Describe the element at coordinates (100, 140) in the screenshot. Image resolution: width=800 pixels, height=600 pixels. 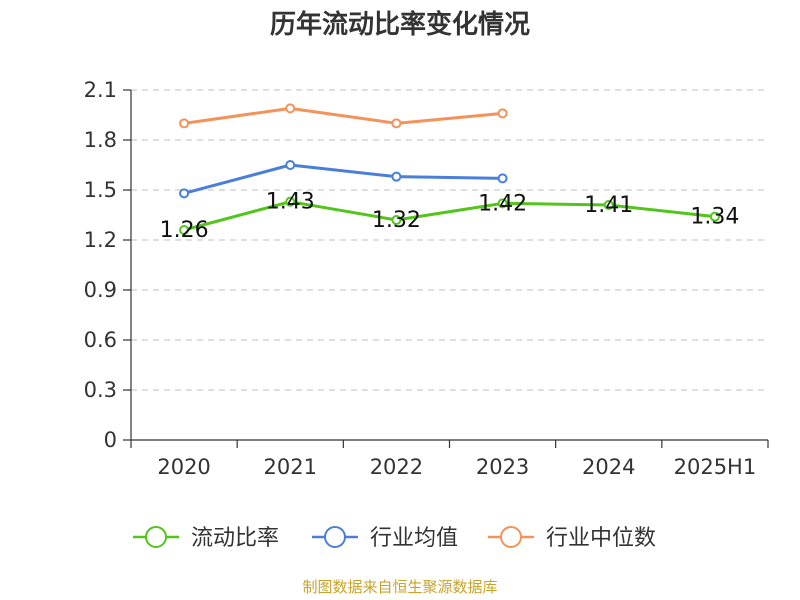
I see `y-tick-label: 1.8` at that location.